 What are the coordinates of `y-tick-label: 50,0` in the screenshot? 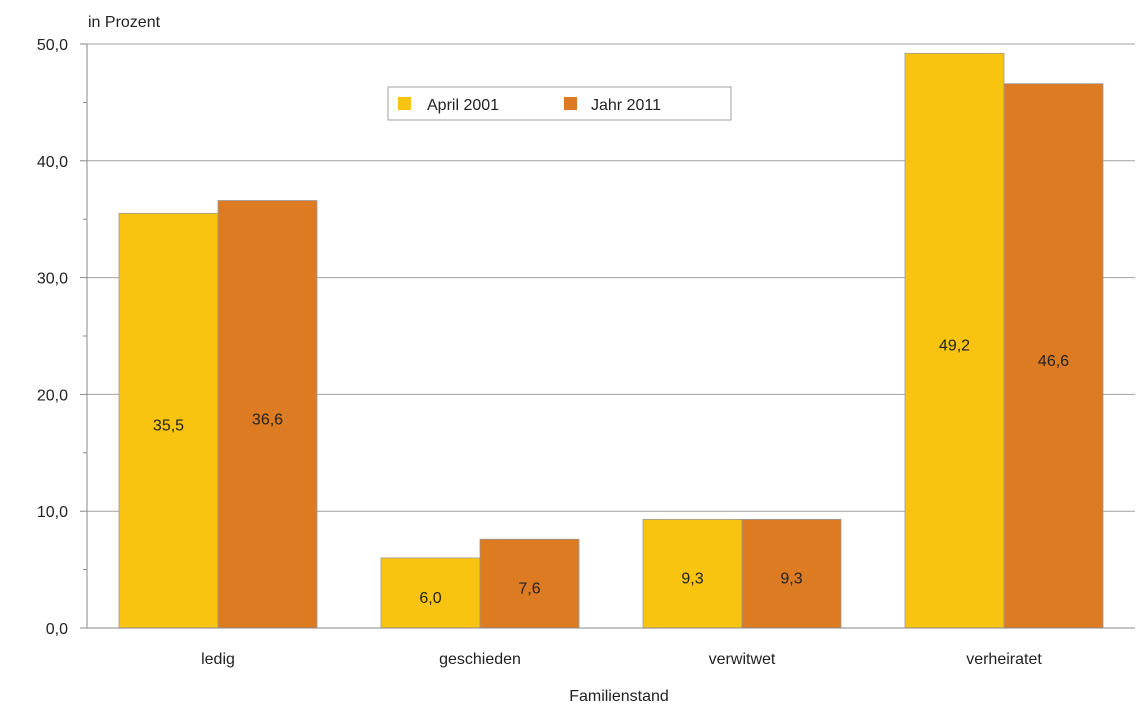 It's located at (52, 45).